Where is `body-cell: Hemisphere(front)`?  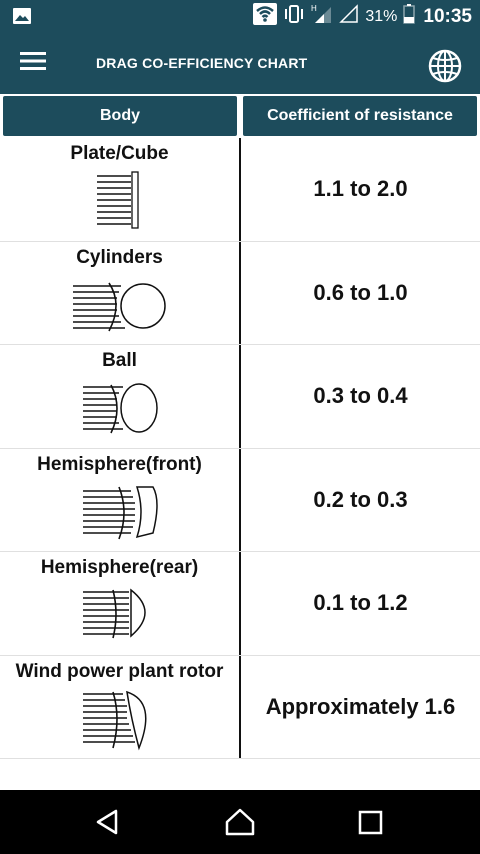
body-cell: Hemisphere(front) is located at coordinates (119, 500).